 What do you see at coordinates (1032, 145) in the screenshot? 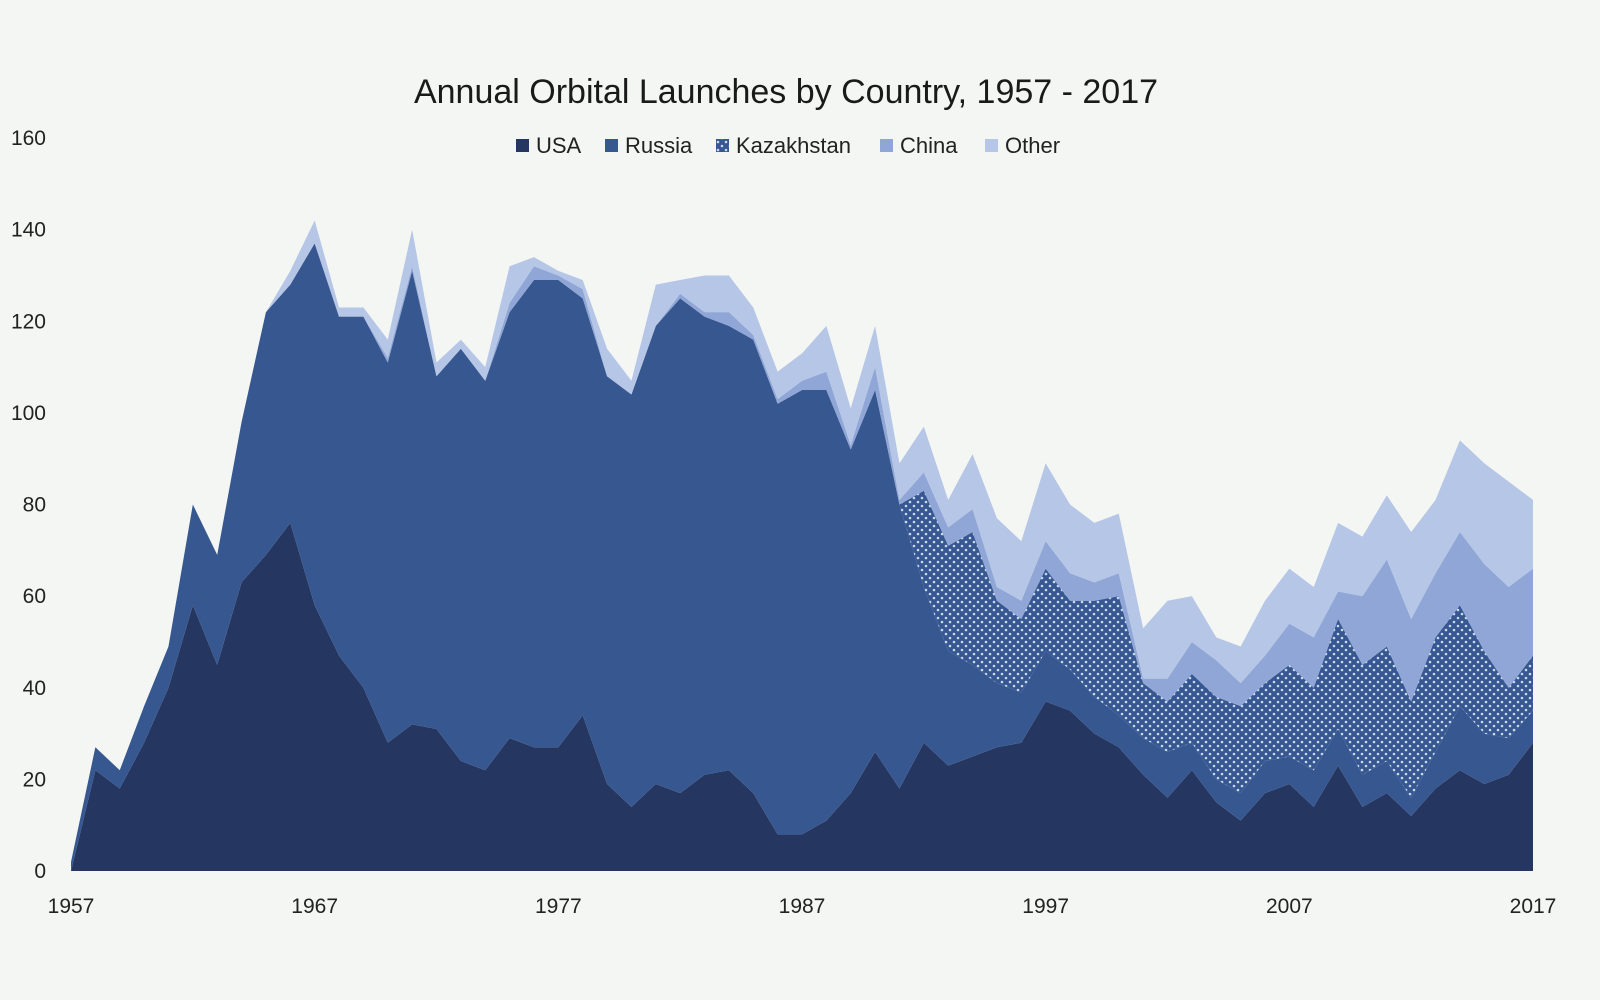
I see `legend-label-other: Other` at bounding box center [1032, 145].